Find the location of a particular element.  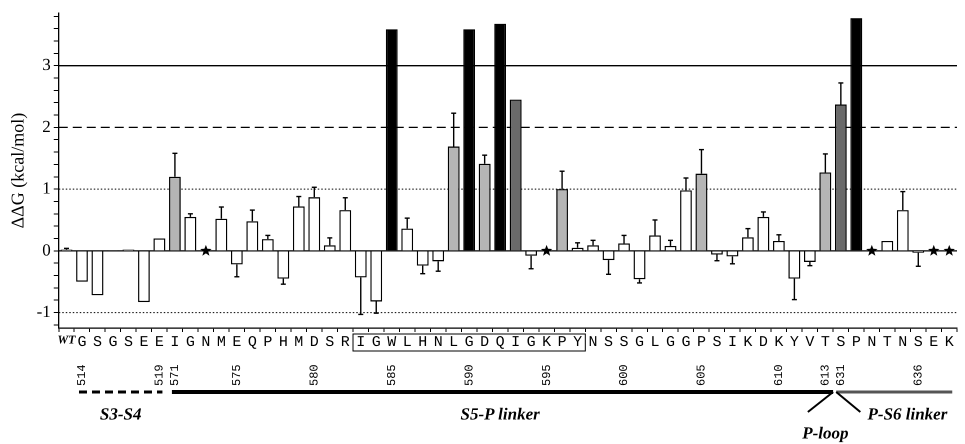

text: 610 is located at coordinates (779, 375).